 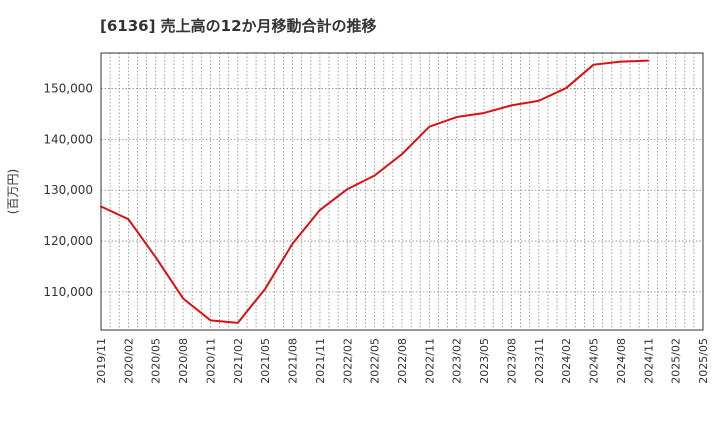 What do you see at coordinates (429, 361) in the screenshot?
I see `x-tick-label: 2022/11` at bounding box center [429, 361].